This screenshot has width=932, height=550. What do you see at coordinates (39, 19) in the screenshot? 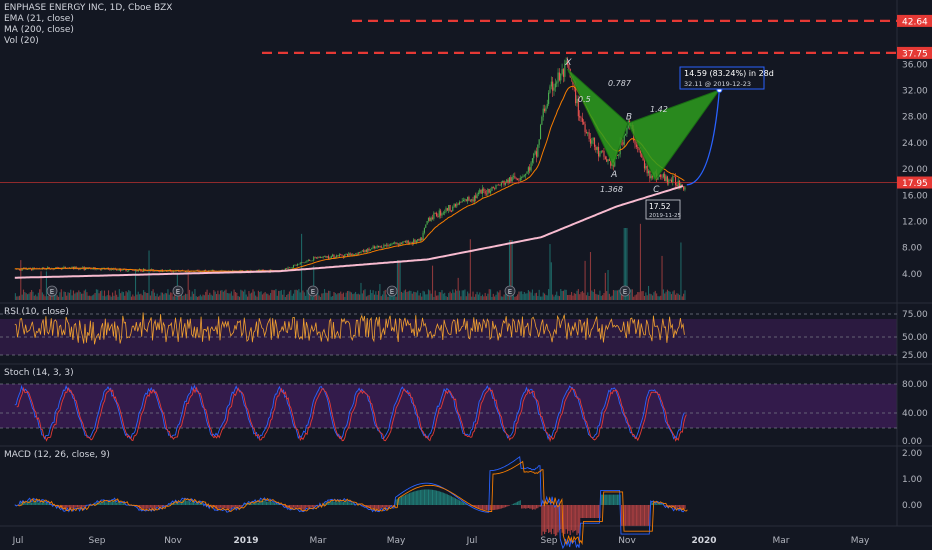
I see `ema-legend: EMA (21, close)` at bounding box center [39, 19].